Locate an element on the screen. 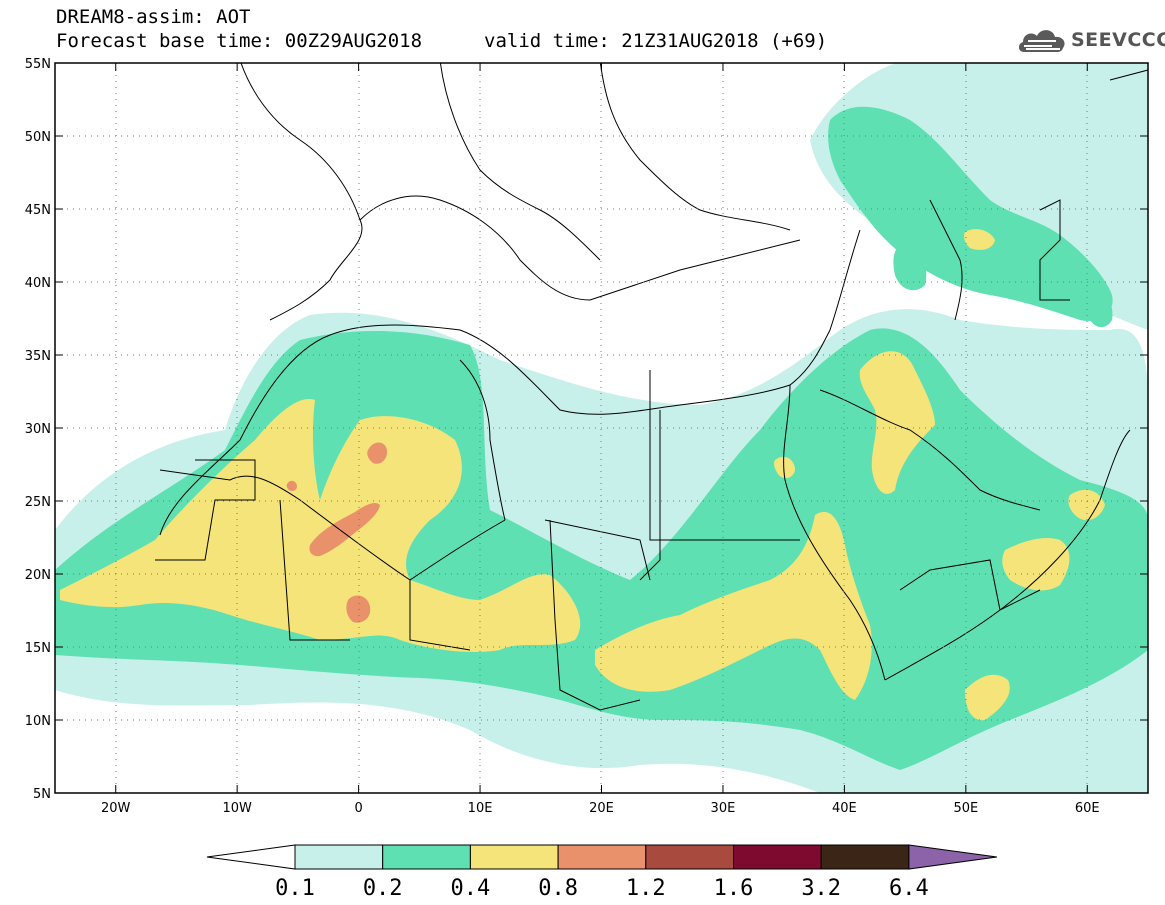  colorbar-label: 0.4 is located at coordinates (471, 888).